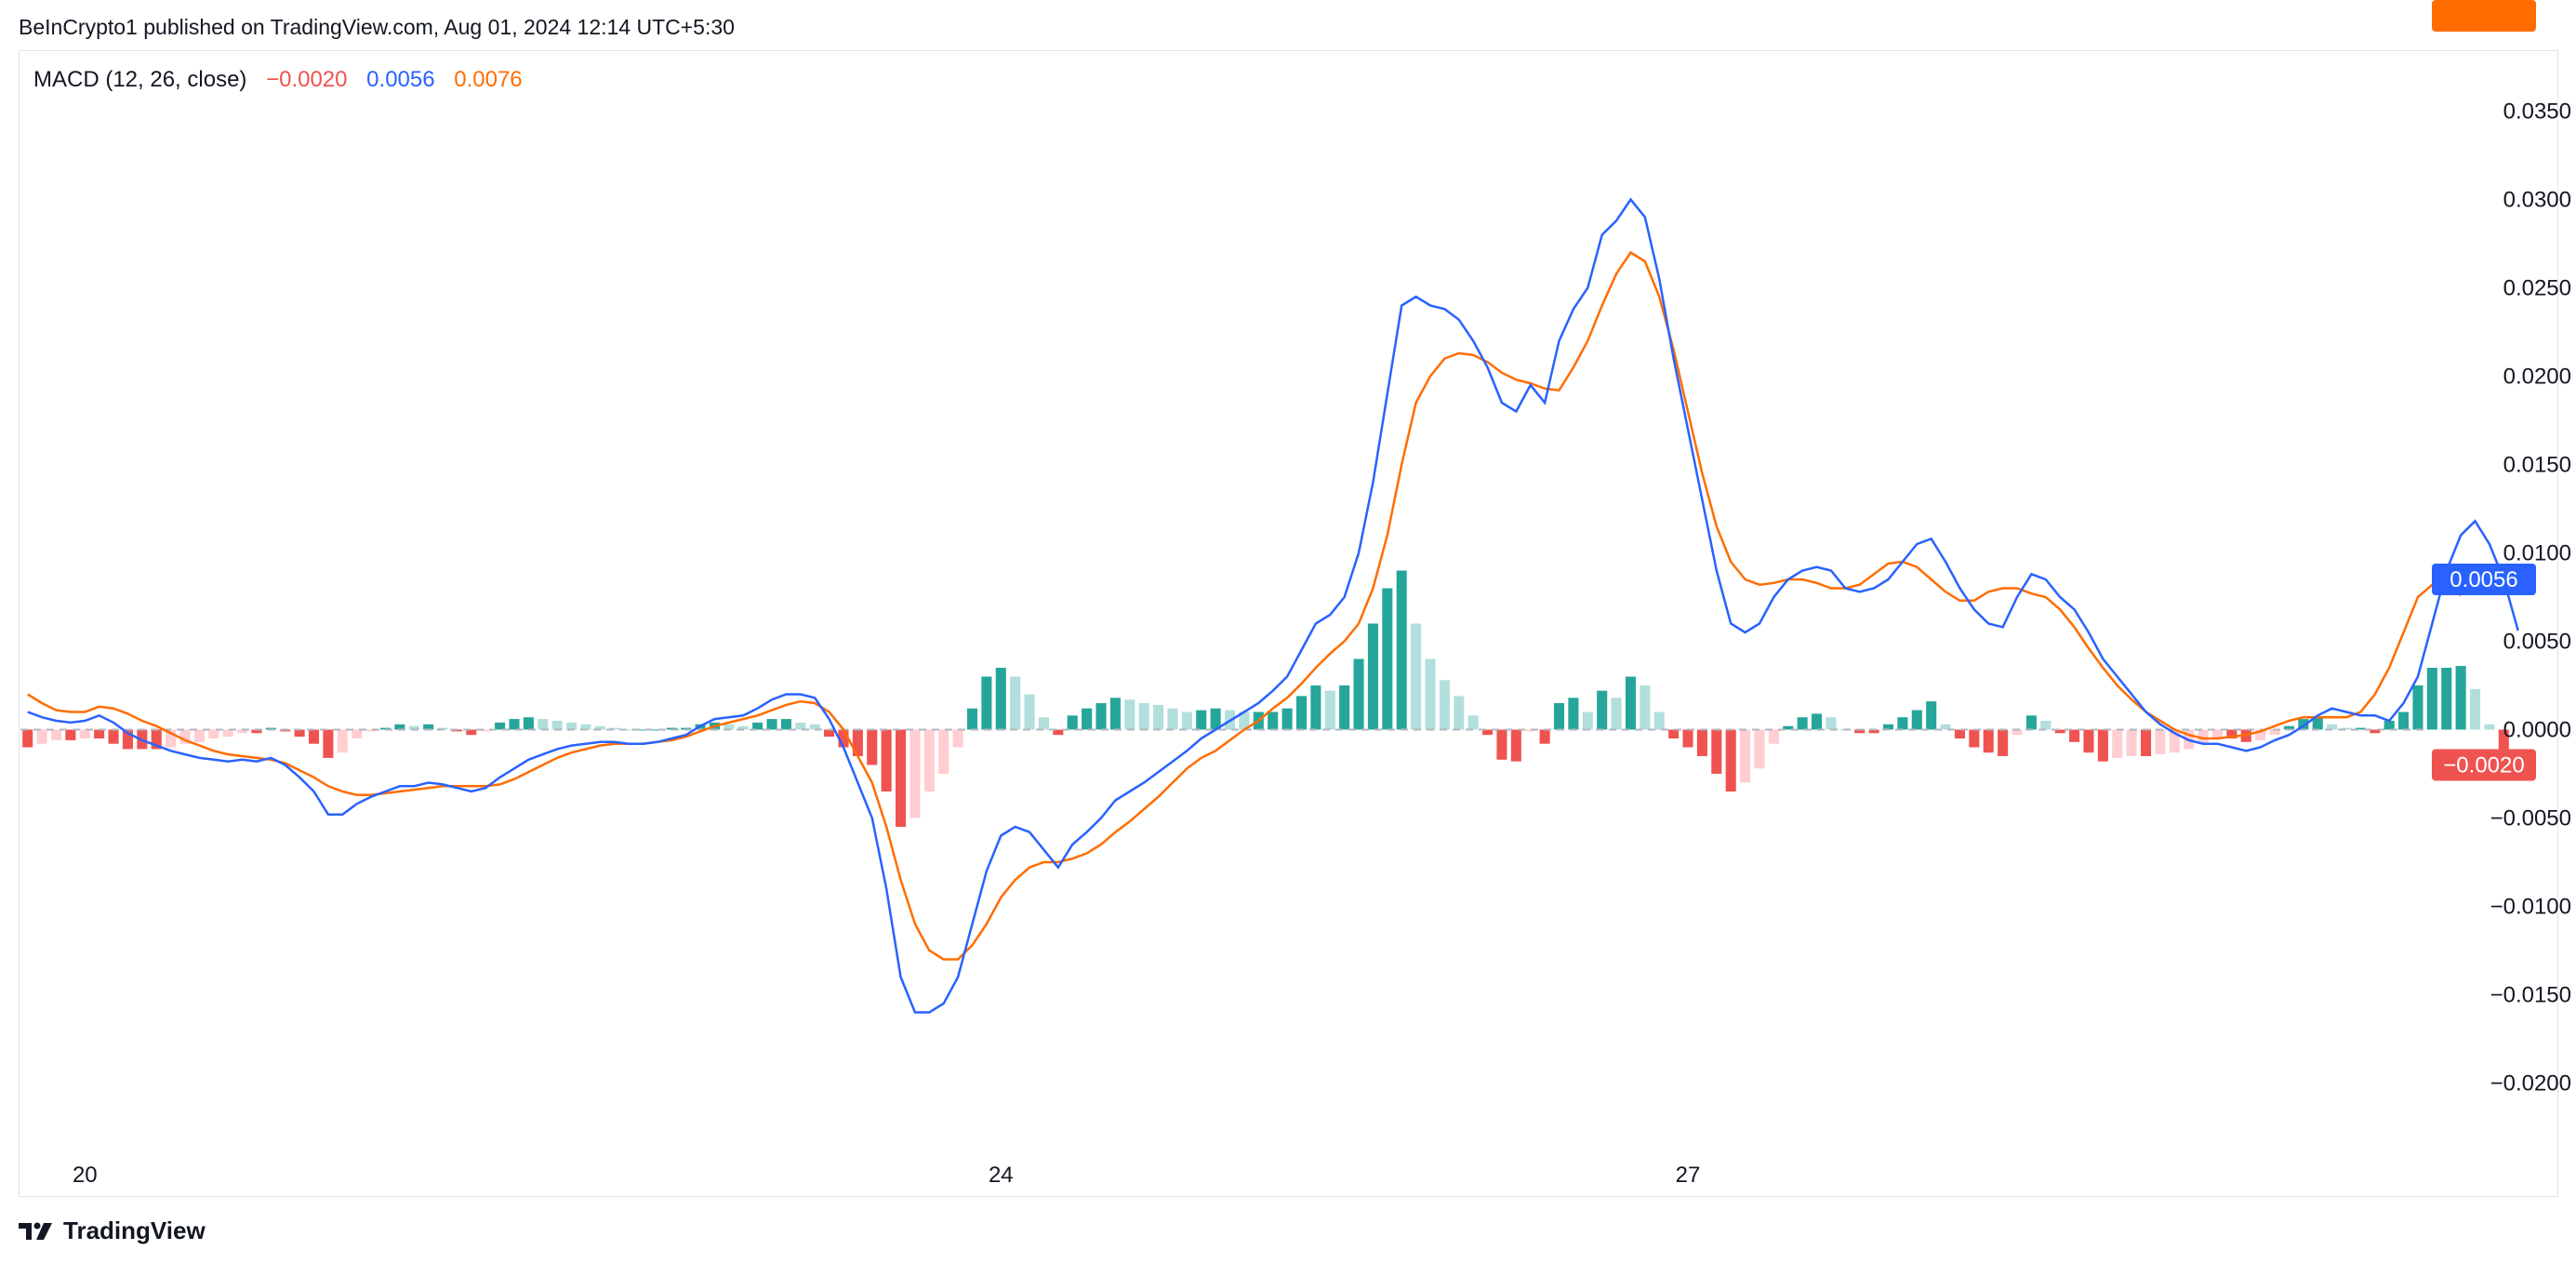  Describe the element at coordinates (2537, 642) in the screenshot. I see `y-tick-label: 0.0050` at that location.